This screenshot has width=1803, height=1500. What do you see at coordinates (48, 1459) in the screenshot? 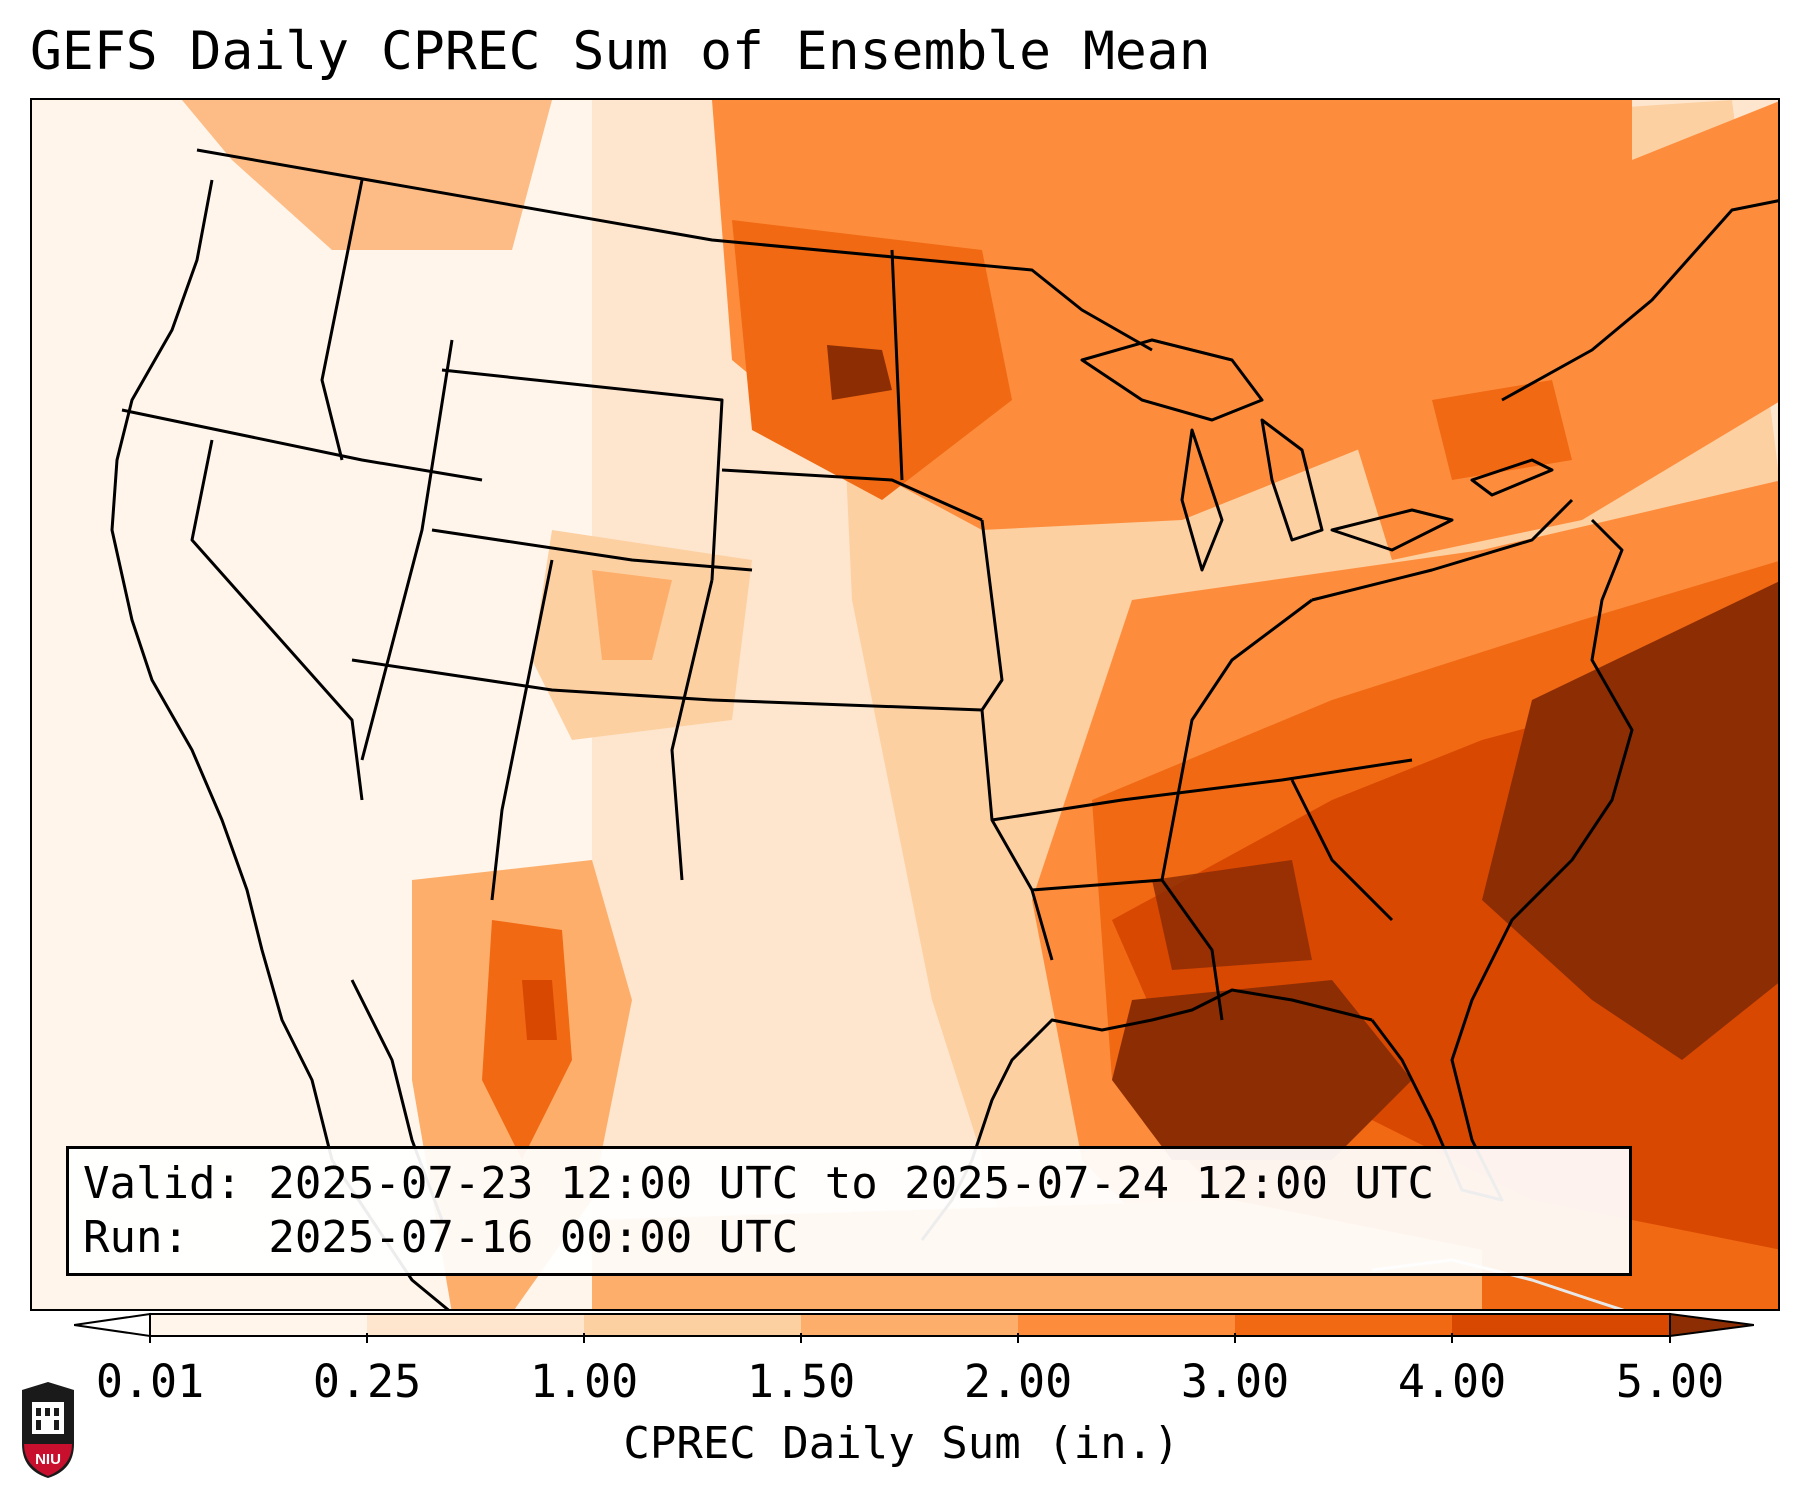
I see `logo-text: NIU` at bounding box center [48, 1459].